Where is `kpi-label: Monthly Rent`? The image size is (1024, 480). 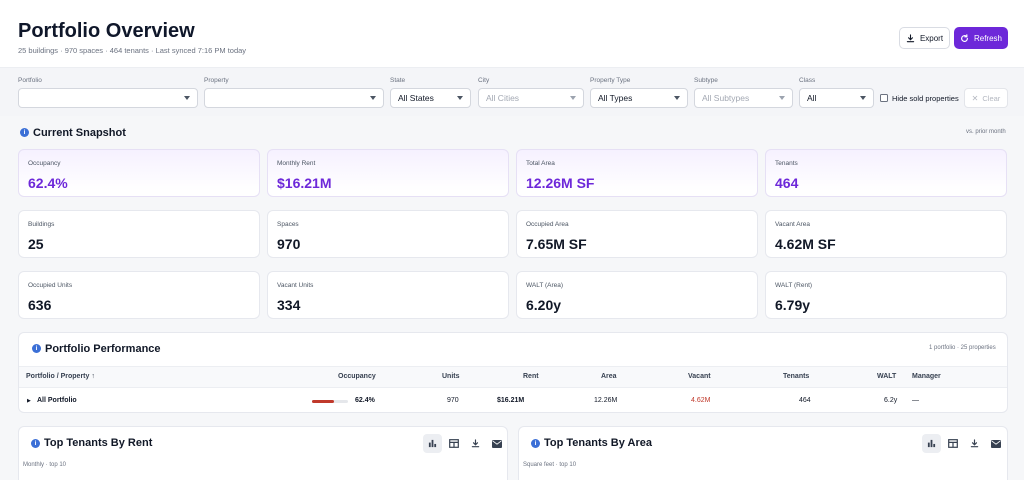
kpi-label: Monthly Rent is located at coordinates (296, 163).